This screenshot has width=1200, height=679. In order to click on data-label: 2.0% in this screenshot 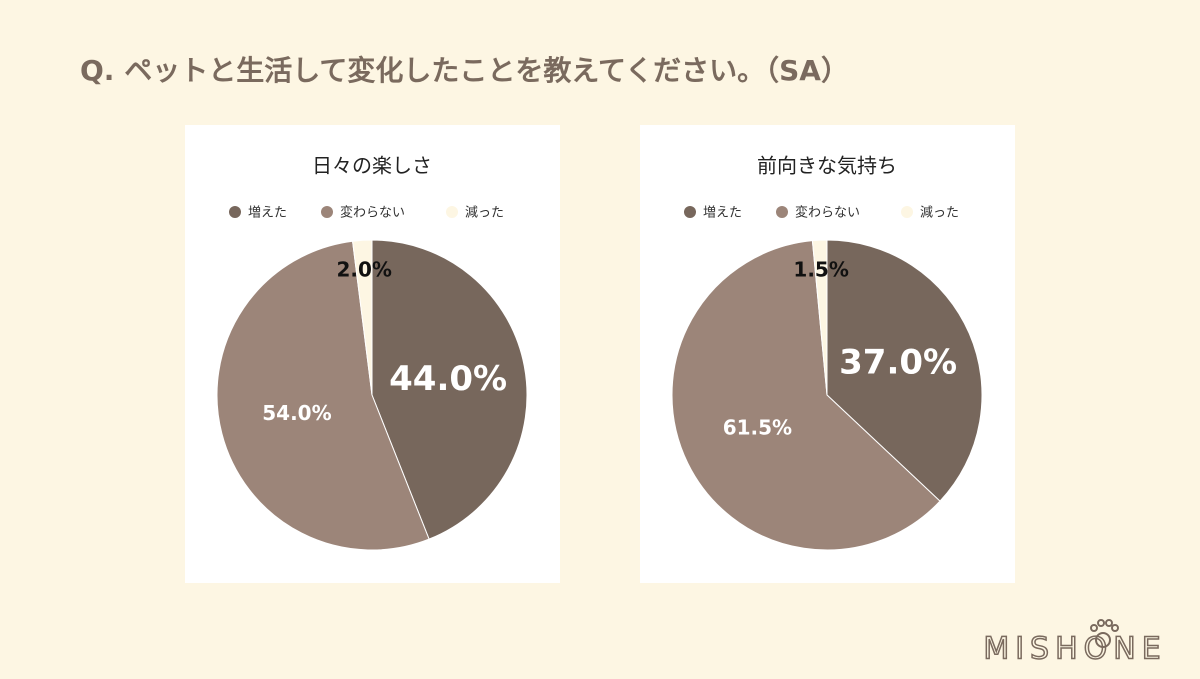, I will do `click(363, 270)`.